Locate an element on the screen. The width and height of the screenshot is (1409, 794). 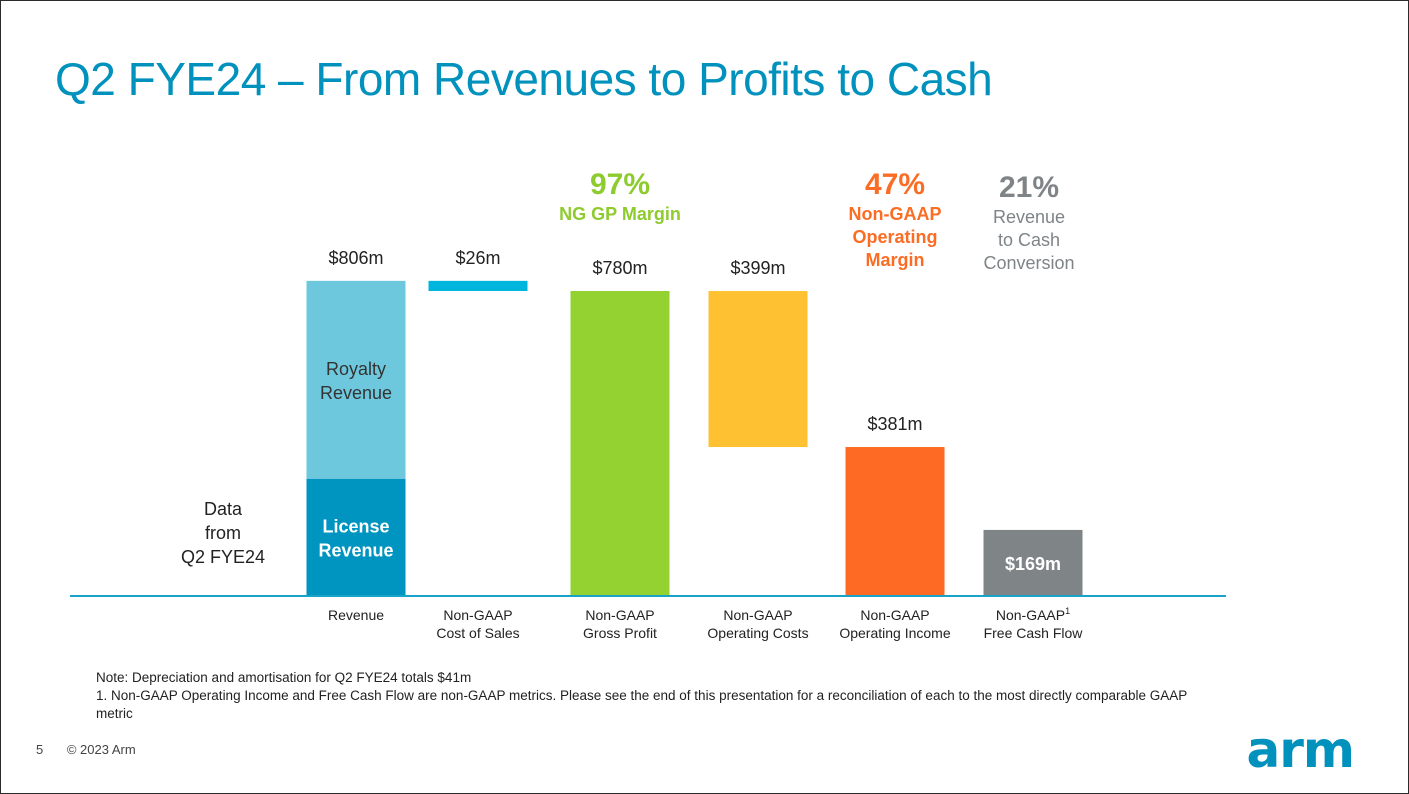
bar-value-label: $780m is located at coordinates (619, 268).